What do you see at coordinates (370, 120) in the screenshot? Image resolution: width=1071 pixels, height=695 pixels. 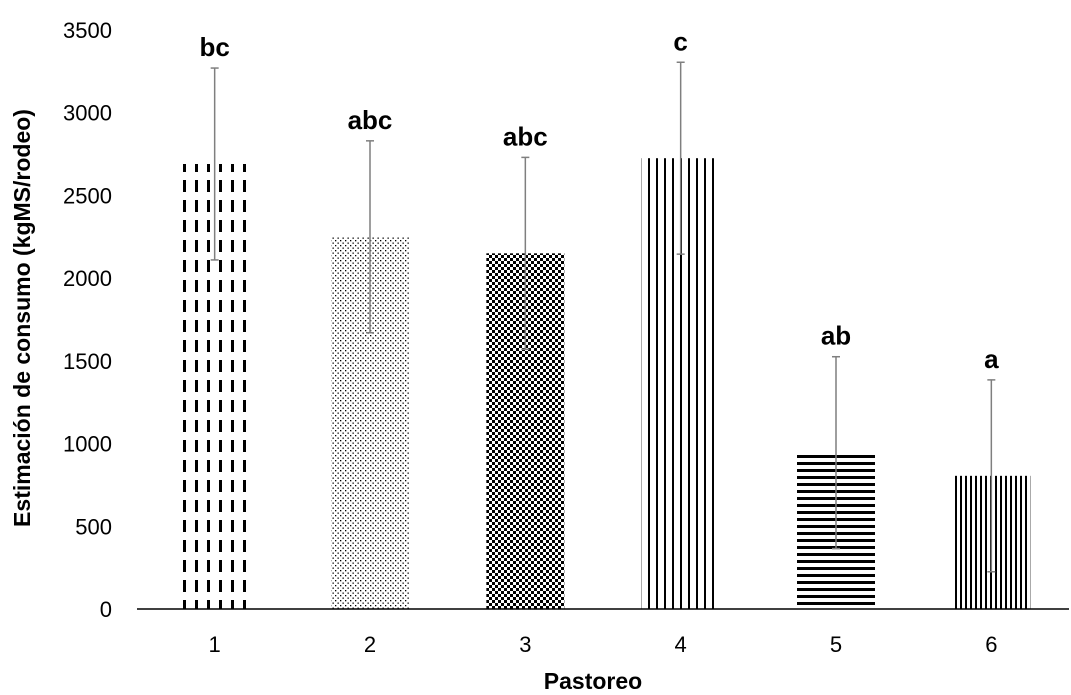 I see `significance-letter-2: abc` at bounding box center [370, 120].